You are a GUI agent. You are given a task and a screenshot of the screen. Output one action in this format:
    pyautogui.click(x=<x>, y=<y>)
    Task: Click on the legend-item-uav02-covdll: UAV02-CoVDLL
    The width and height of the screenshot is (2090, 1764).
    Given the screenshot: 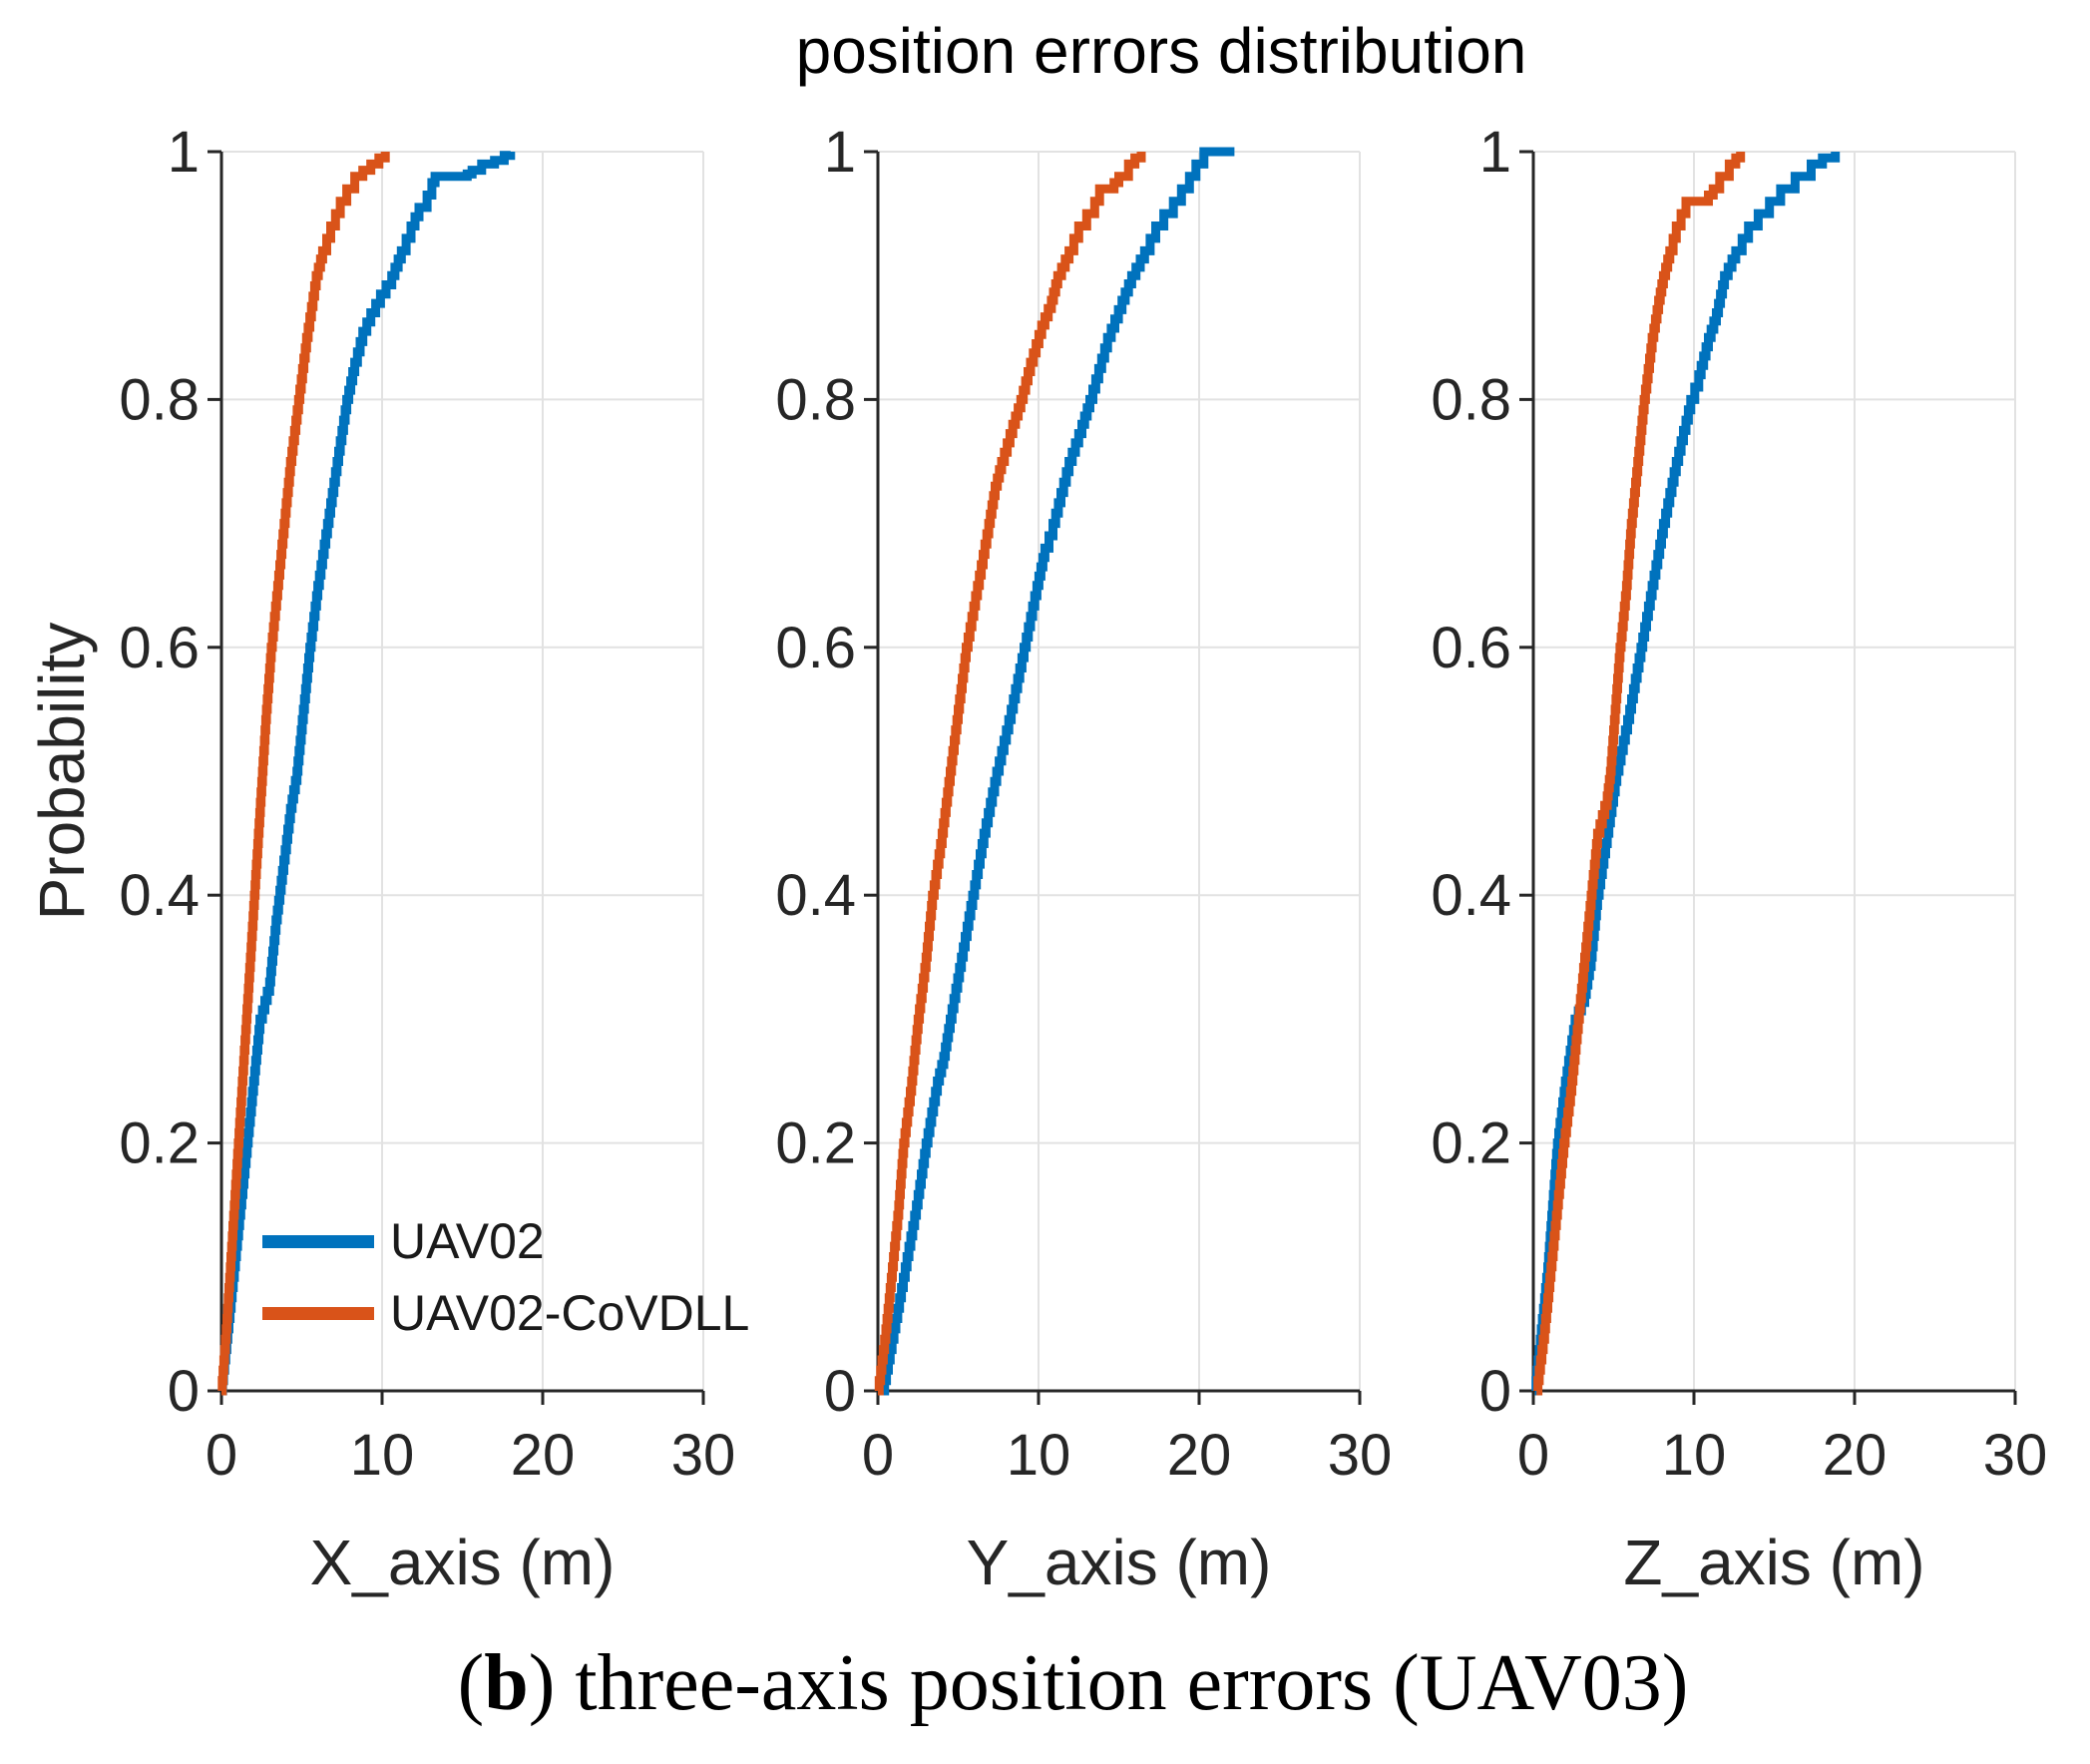 What is the action you would take?
    pyautogui.click(x=505, y=1313)
    